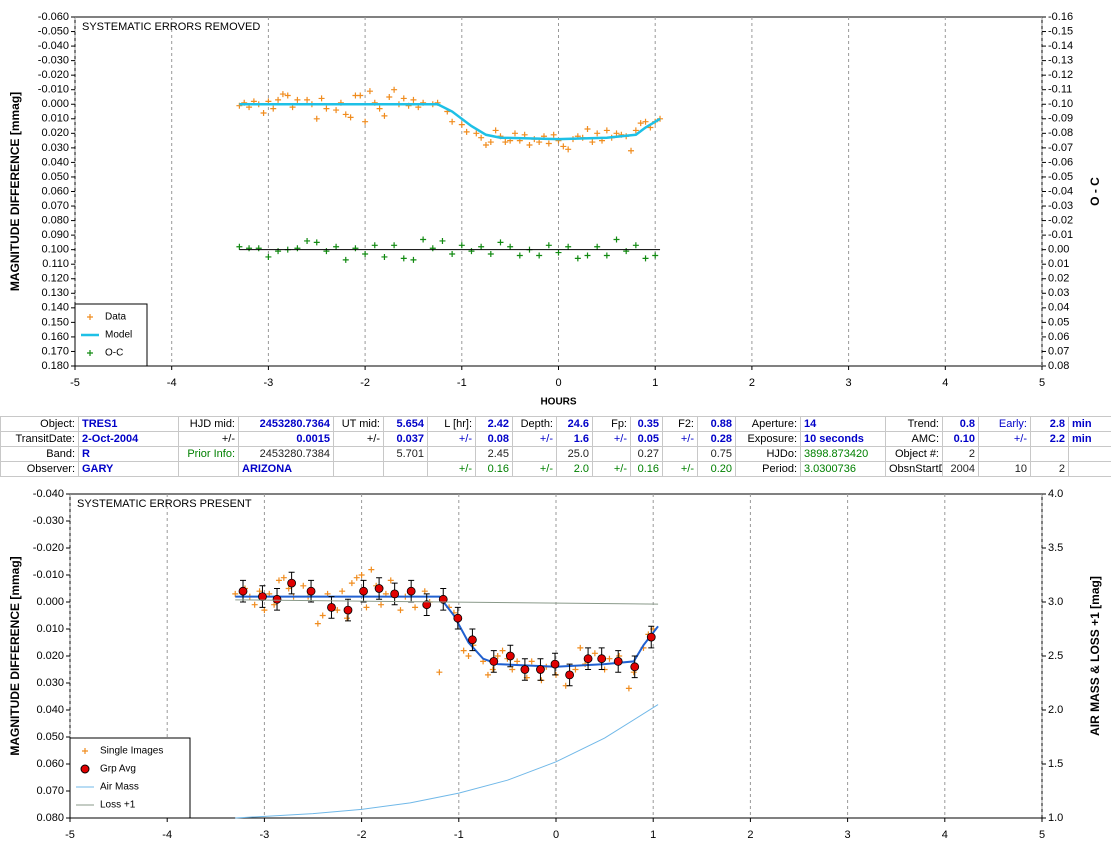 The height and width of the screenshot is (850, 1111). I want to click on y-tick-label: 0.010, so click(55, 119).